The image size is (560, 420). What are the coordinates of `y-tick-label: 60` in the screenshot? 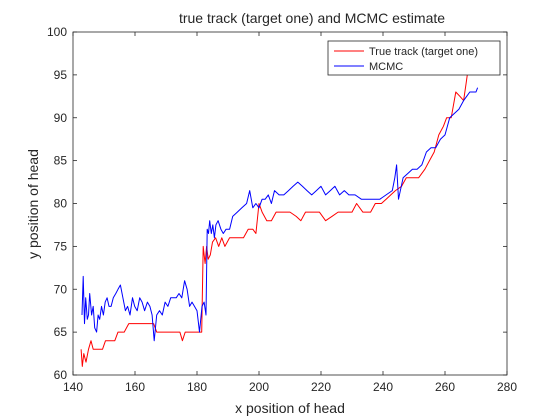 It's located at (61, 375).